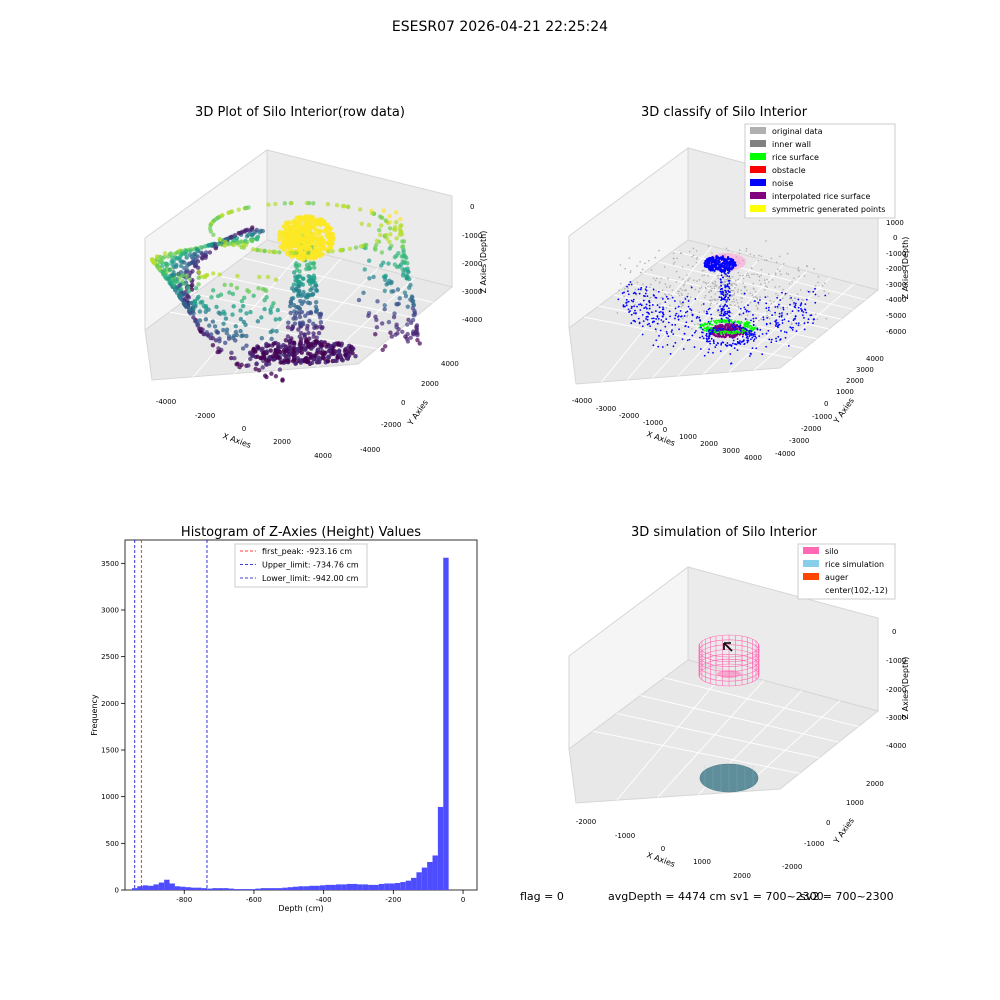  What do you see at coordinates (791, 144) in the screenshot?
I see `legend-label: inner wall` at bounding box center [791, 144].